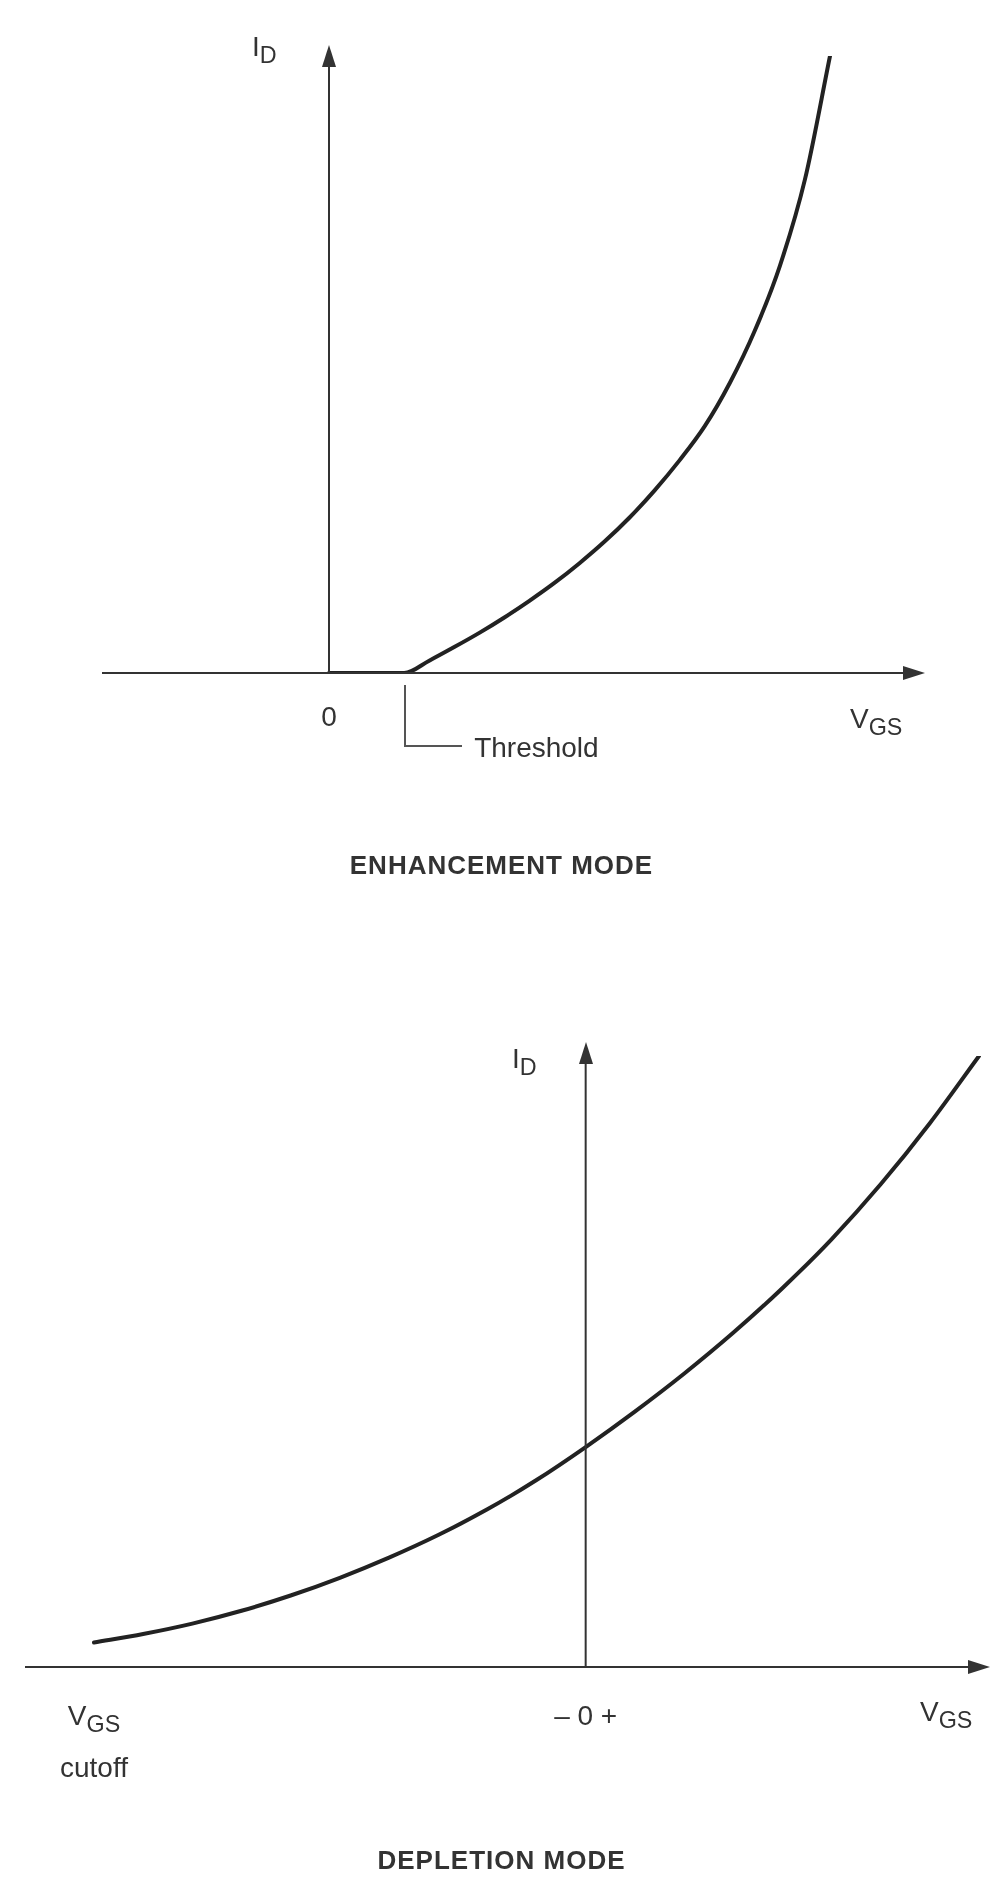 This screenshot has height=1879, width=1003. What do you see at coordinates (586, 1716) in the screenshot?
I see `x-tick-label: – 0 +` at bounding box center [586, 1716].